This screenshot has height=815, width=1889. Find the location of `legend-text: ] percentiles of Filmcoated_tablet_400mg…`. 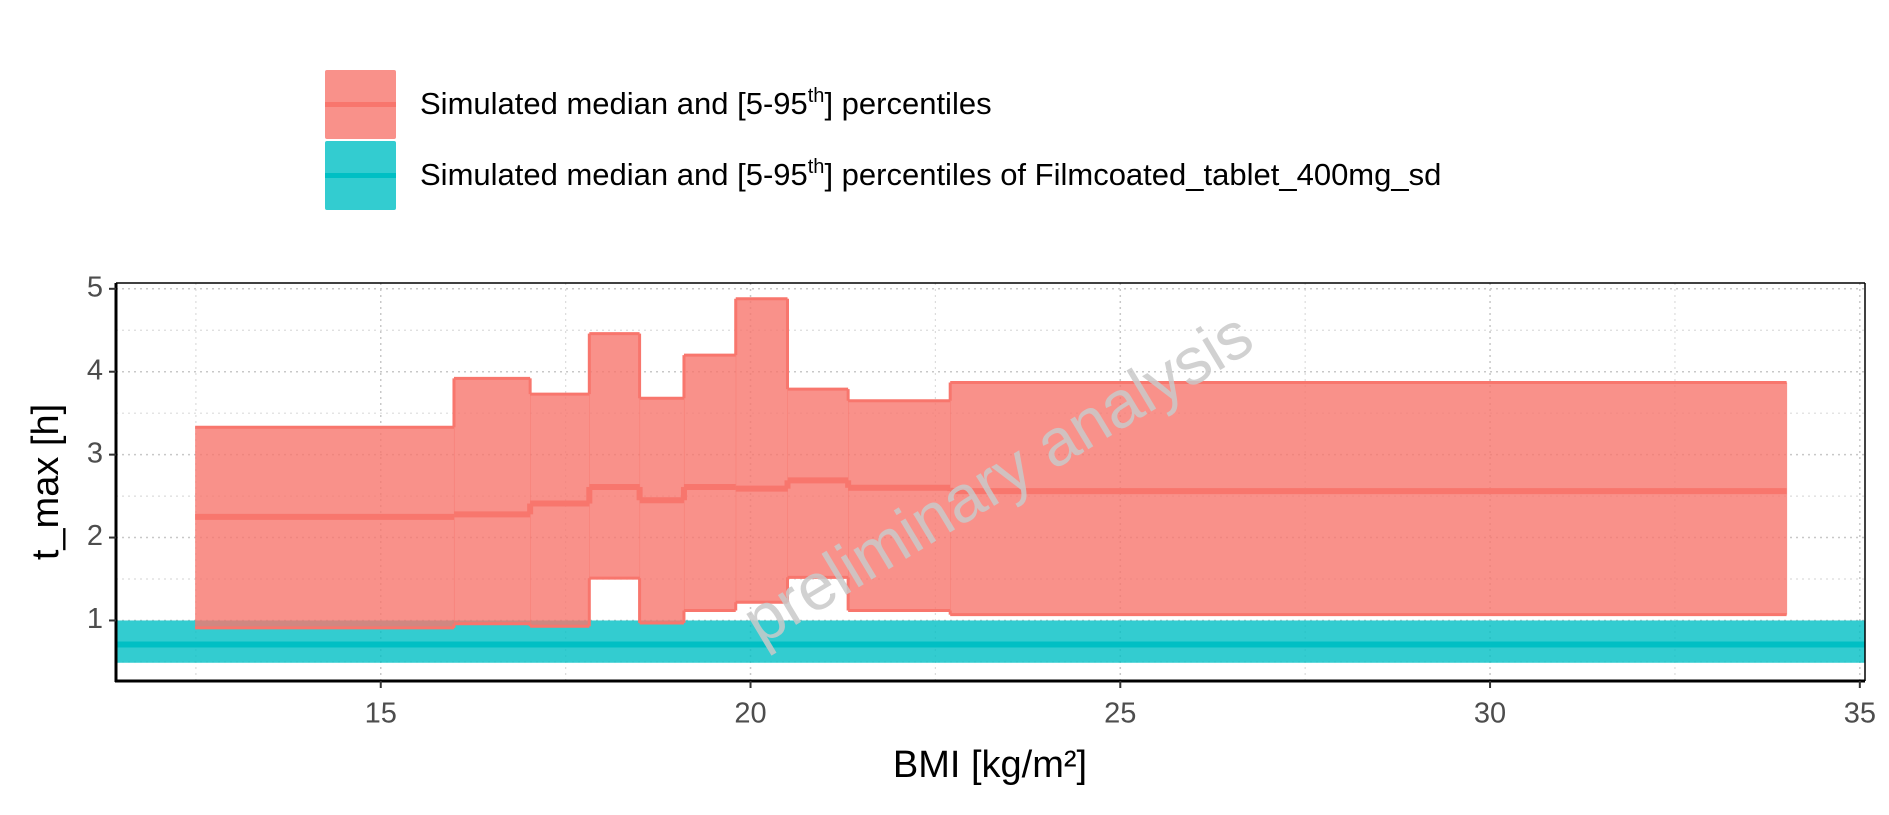

legend-text: ] percentiles of Filmcoated_tablet_400mg… is located at coordinates (1132, 174).